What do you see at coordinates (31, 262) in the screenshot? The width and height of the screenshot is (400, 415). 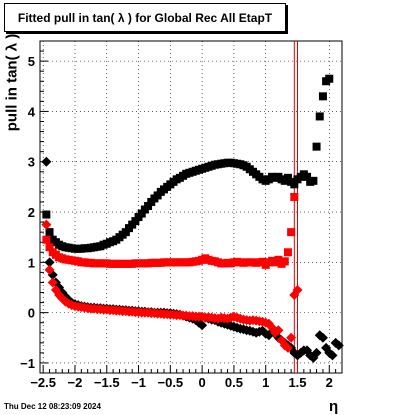 I see `y-tick-label: 1` at bounding box center [31, 262].